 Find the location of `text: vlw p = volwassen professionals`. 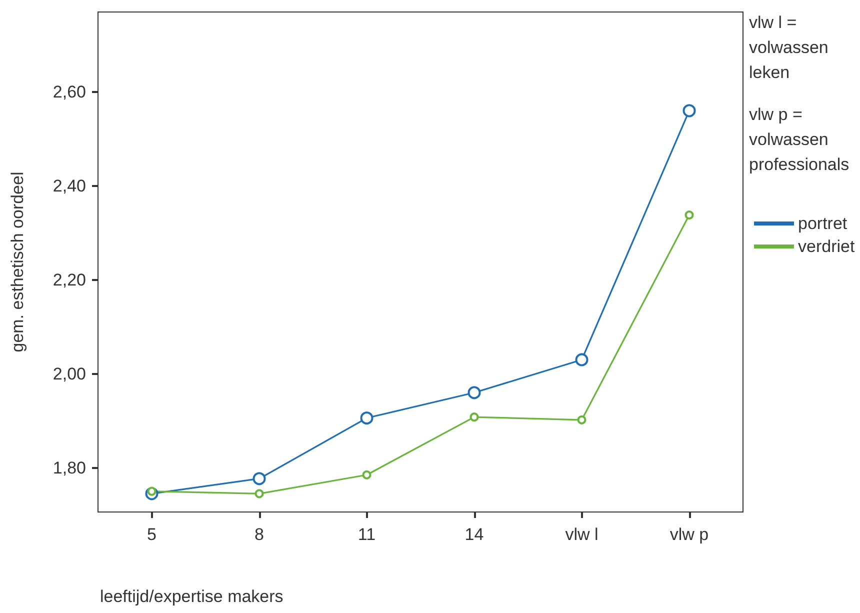

text: vlw p = volwassen professionals is located at coordinates (799, 139).